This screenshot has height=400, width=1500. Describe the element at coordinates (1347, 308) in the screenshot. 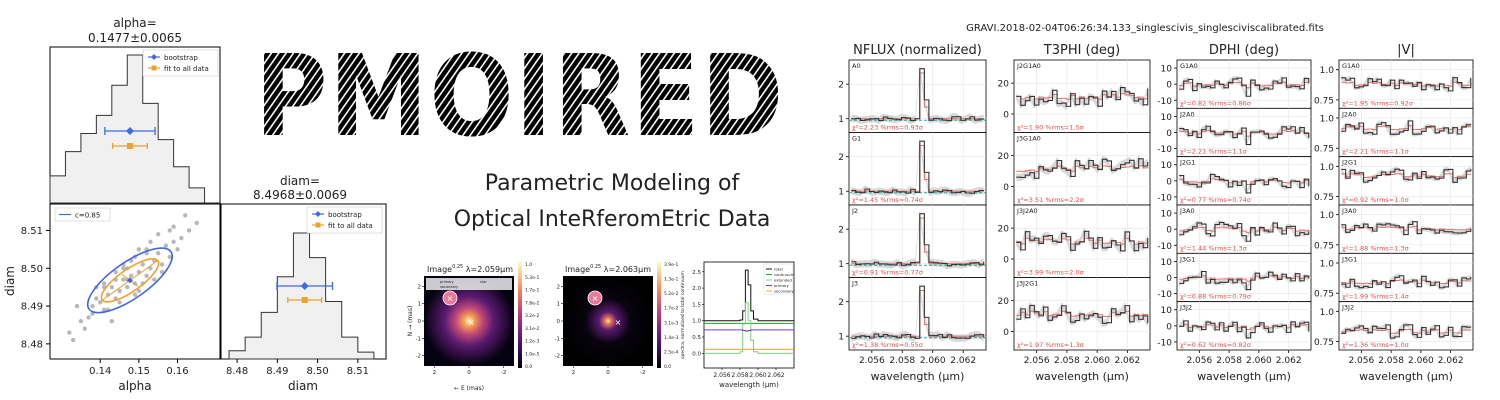

I see `oifits-panel-label: J3J2` at that location.